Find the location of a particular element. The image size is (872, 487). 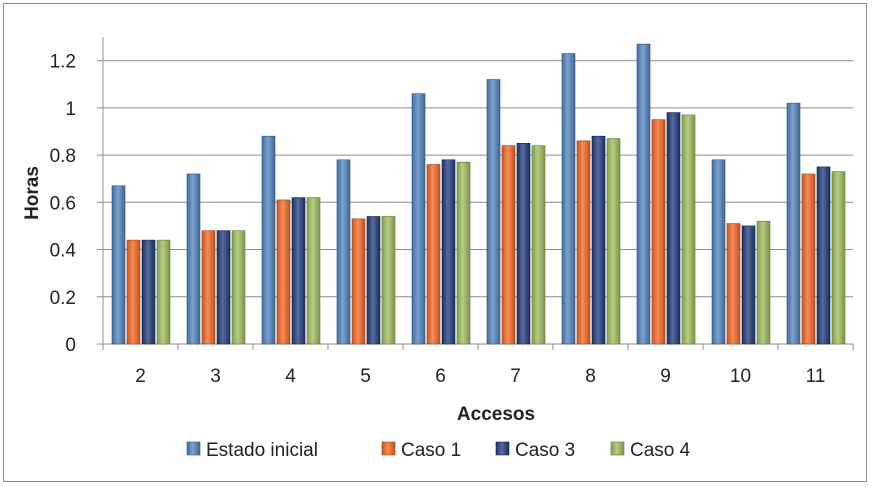

y-tick-label: 0.4 is located at coordinates (63, 251).